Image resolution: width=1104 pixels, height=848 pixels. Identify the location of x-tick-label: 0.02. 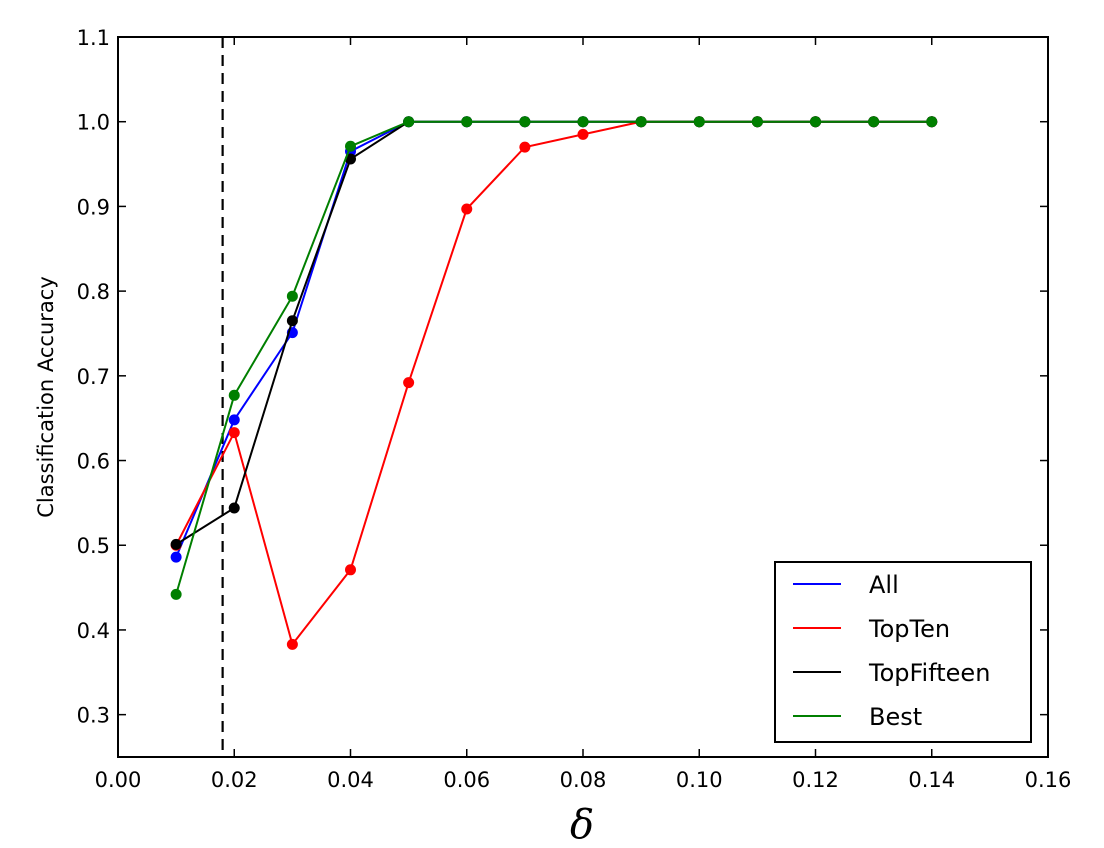
(234, 780).